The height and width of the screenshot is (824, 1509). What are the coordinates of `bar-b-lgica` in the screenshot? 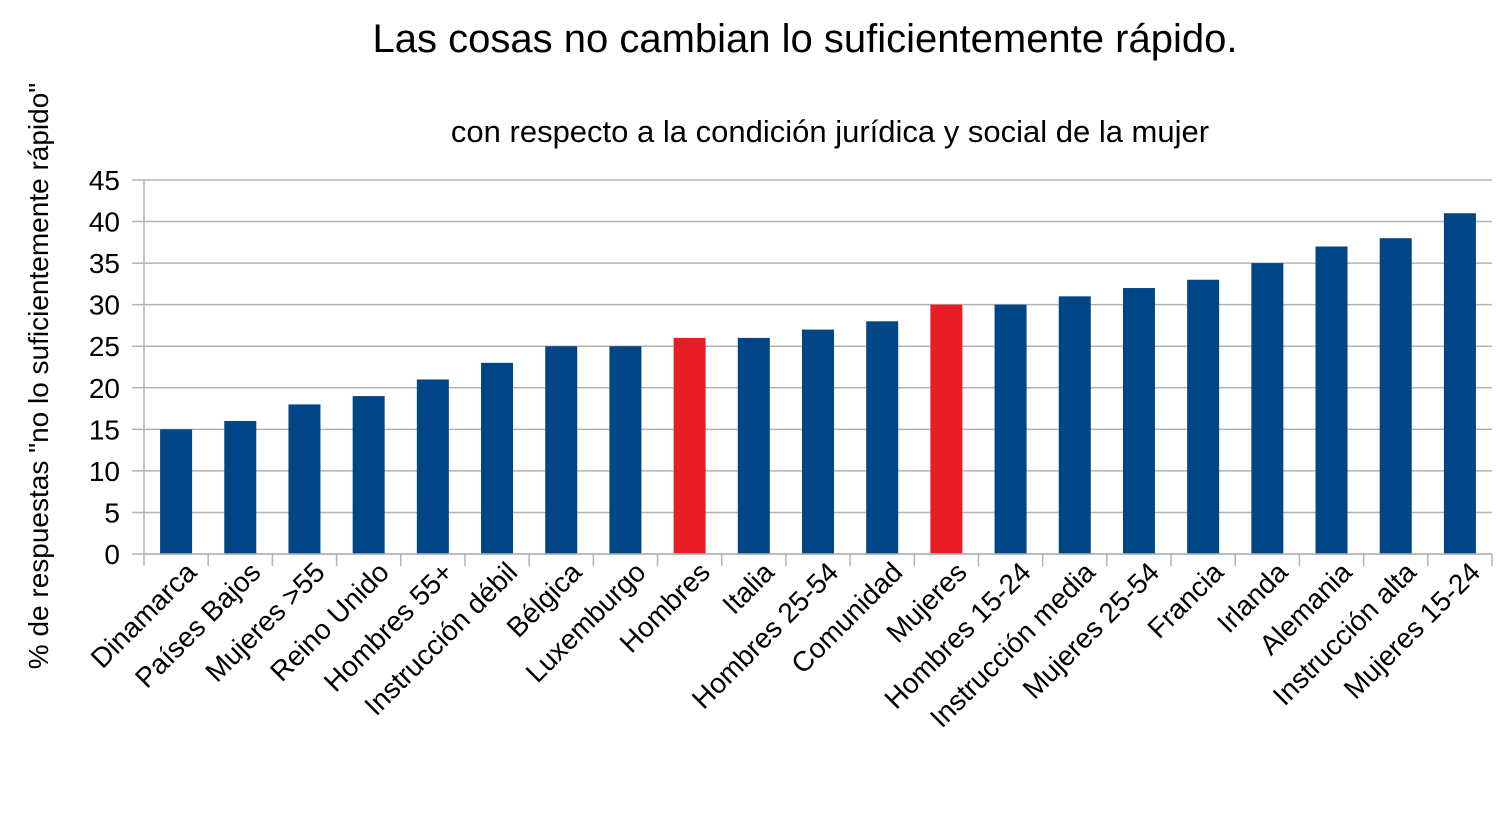 It's located at (561, 450).